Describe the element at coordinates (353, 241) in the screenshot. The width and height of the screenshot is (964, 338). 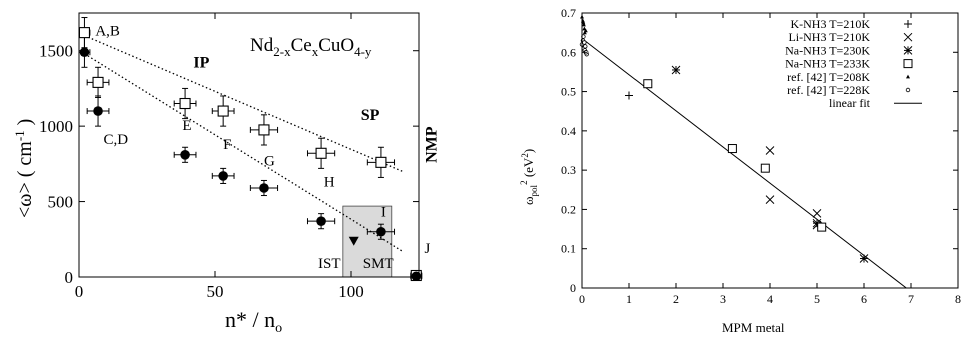
I see `filled-triangle-down-point` at that location.